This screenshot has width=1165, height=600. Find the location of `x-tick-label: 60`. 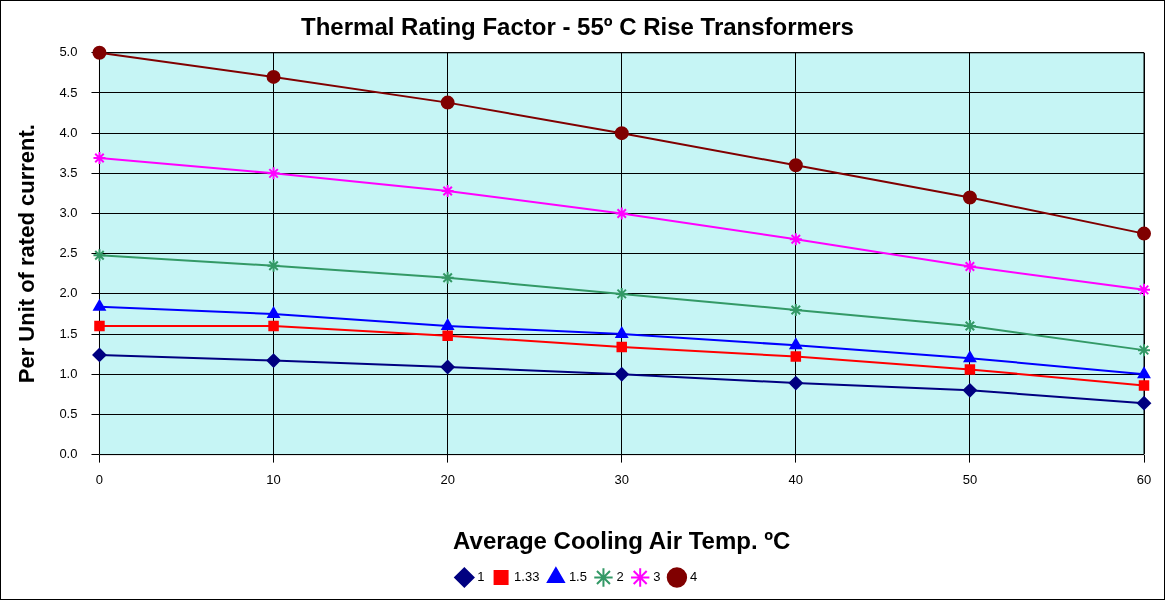

x-tick-label: 60 is located at coordinates (1144, 479).